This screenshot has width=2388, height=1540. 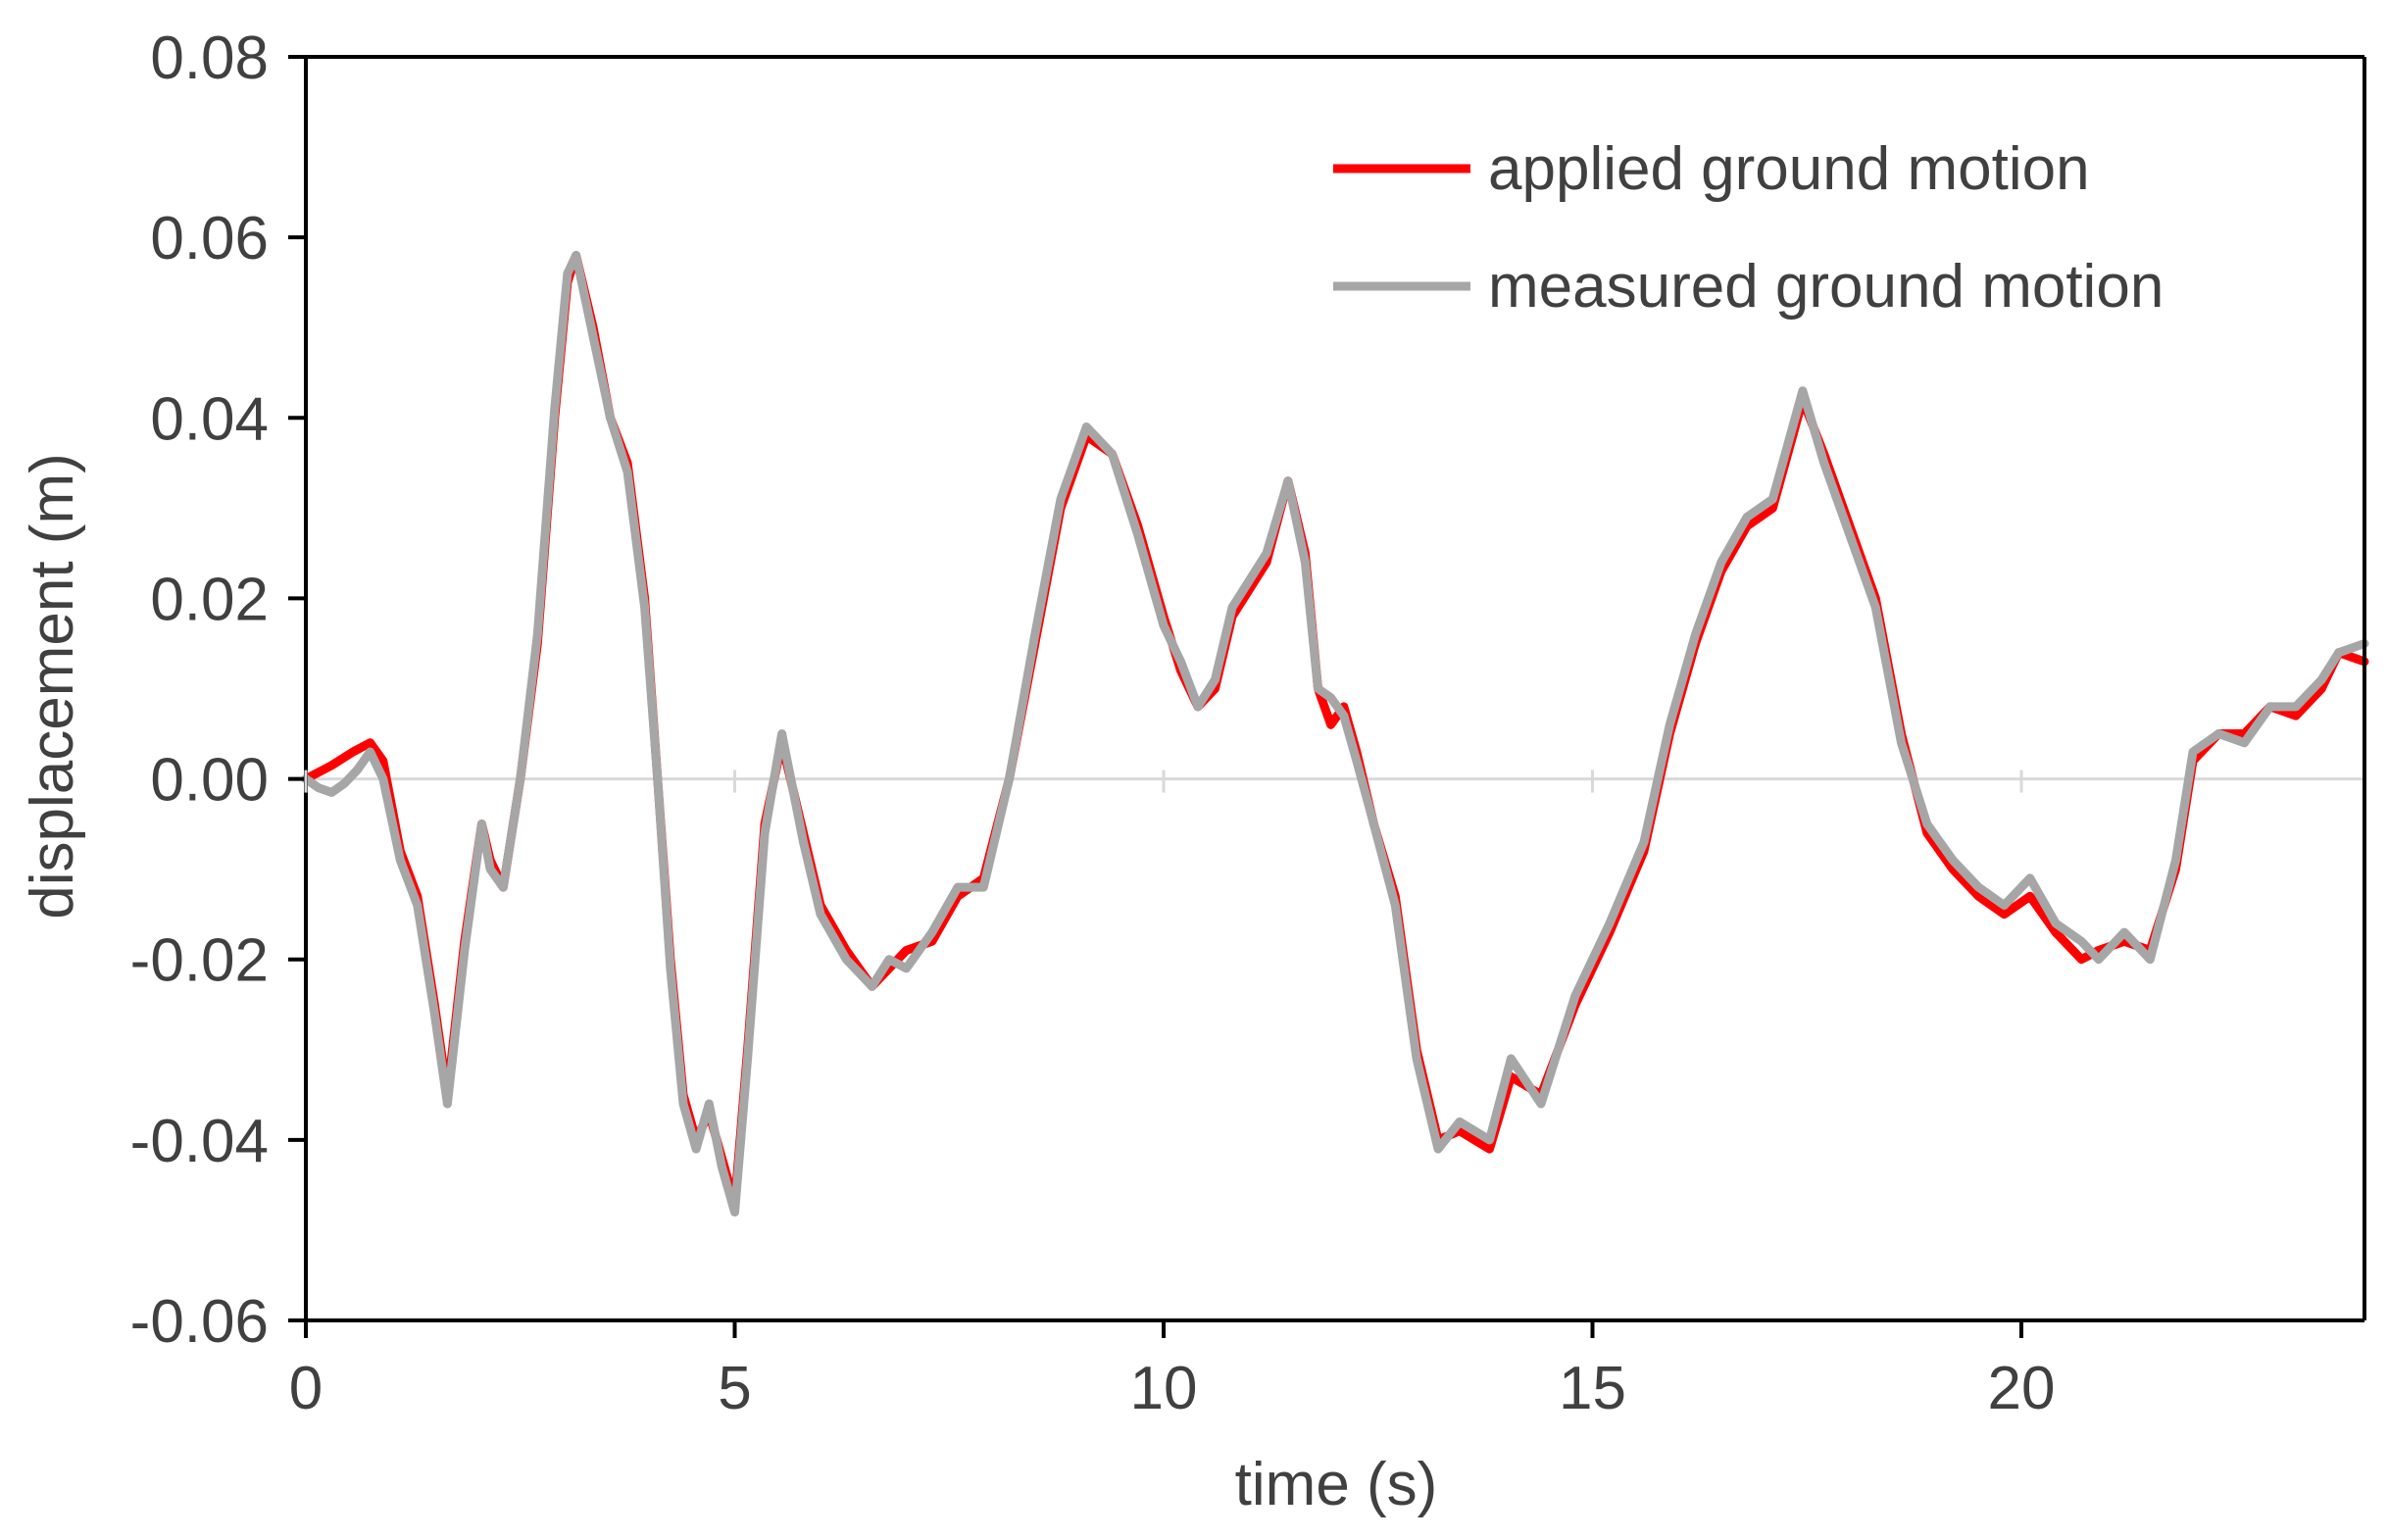 What do you see at coordinates (1789, 169) in the screenshot?
I see `legend-label-applied: applied ground motion` at bounding box center [1789, 169].